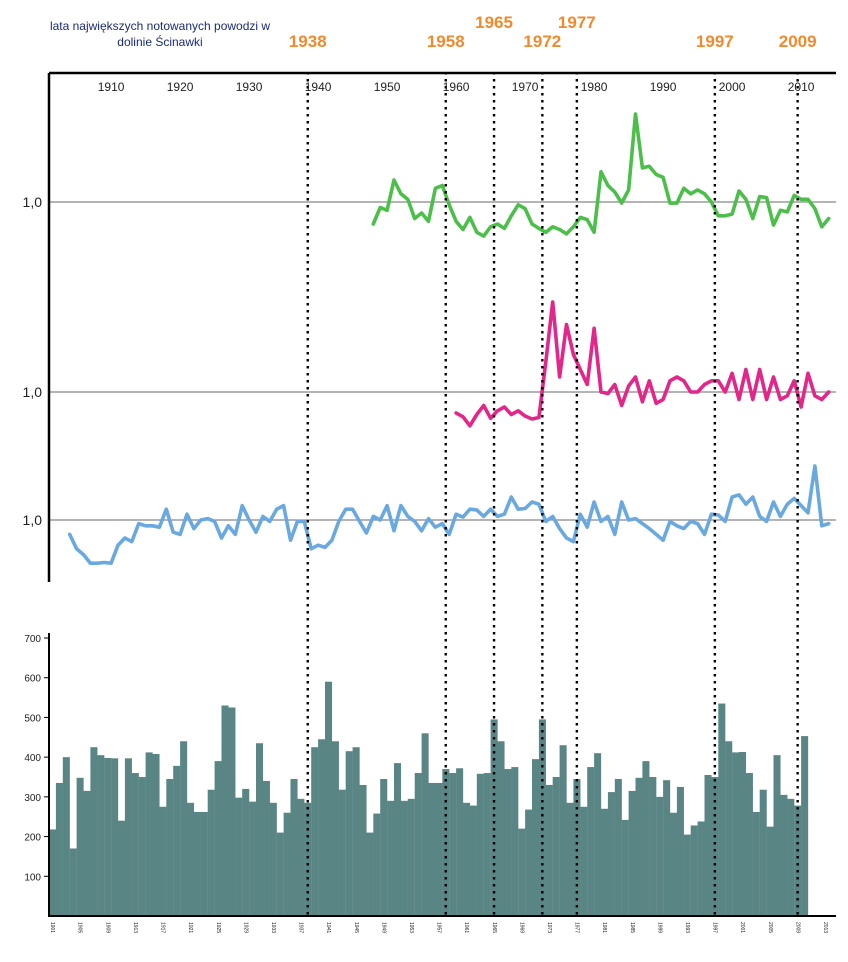  What do you see at coordinates (32, 718) in the screenshot?
I see `bar-y-tick-label: 500` at bounding box center [32, 718].